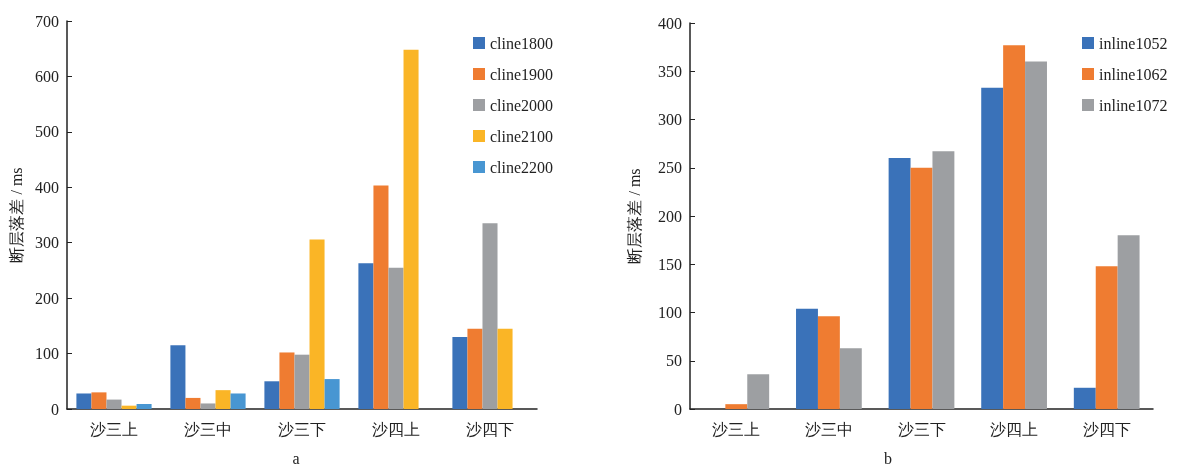 This screenshot has height=471, width=1184. What do you see at coordinates (47, 76) in the screenshot?
I see `y-tick-label: 600` at bounding box center [47, 76].